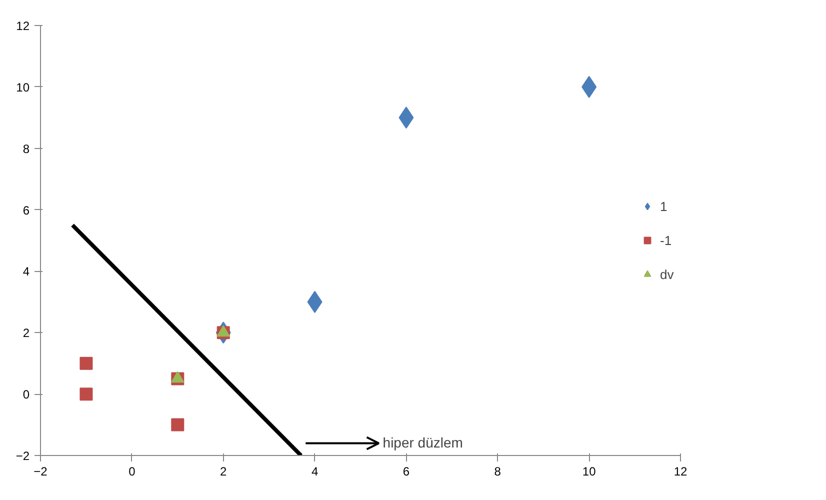 Image resolution: width=826 pixels, height=500 pixels. What do you see at coordinates (589, 471) in the screenshot?
I see `x-tick-label: 10` at bounding box center [589, 471].